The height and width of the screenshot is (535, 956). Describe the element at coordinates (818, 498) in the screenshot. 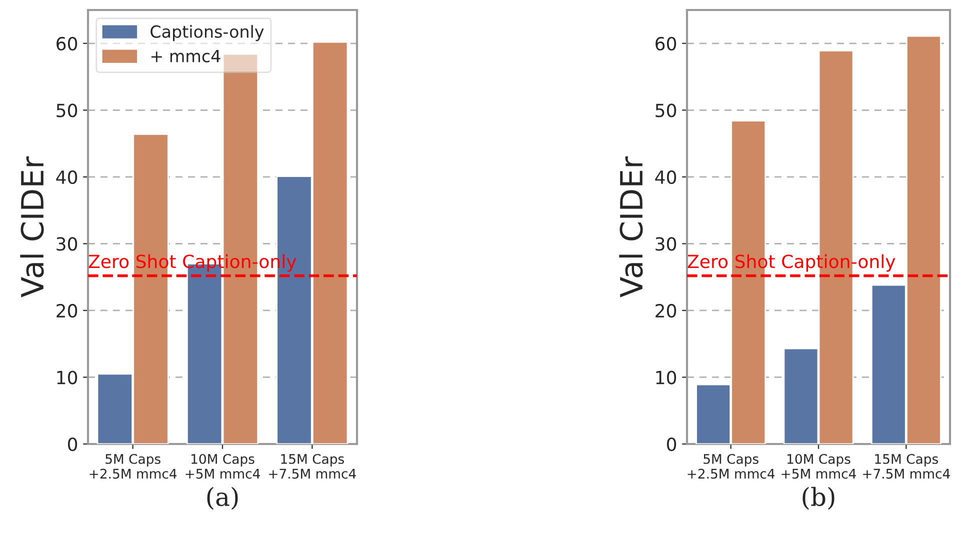

I see `x-axis-title: (b)` at that location.